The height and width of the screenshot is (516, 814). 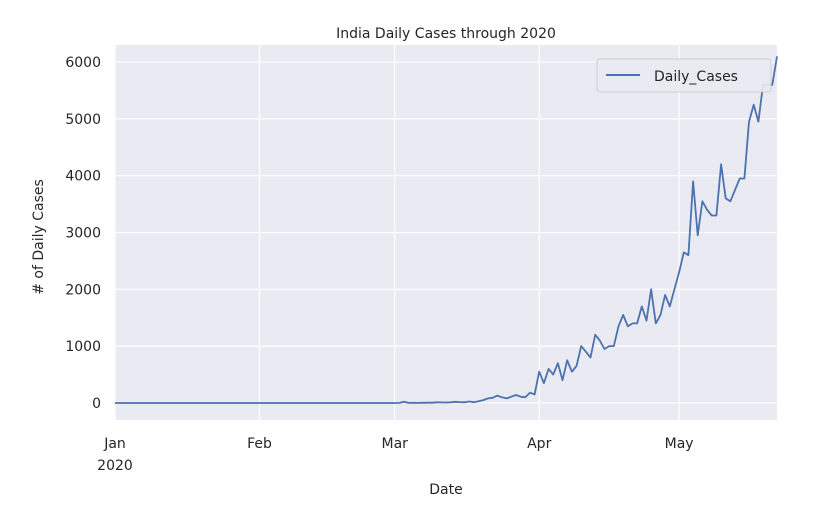 I want to click on x-tick-label: May, so click(x=679, y=444).